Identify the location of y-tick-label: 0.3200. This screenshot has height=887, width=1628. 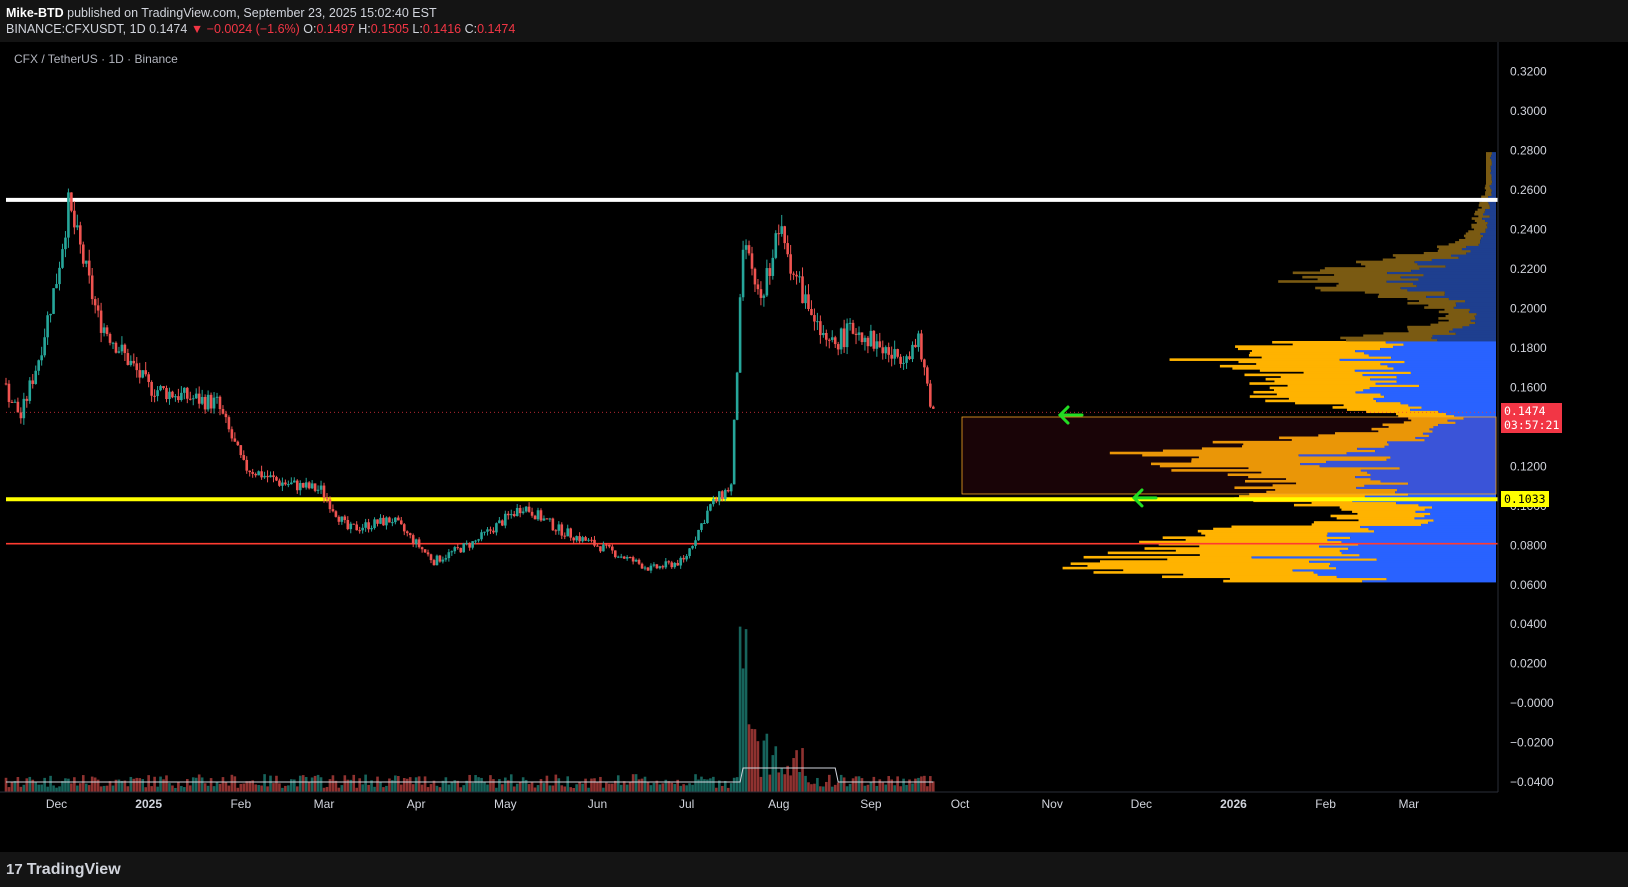
(1528, 72).